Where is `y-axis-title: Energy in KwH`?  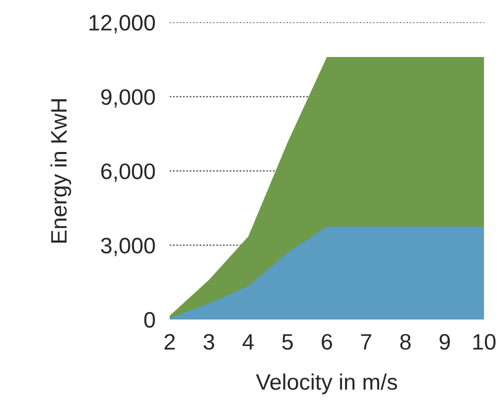
y-axis-title: Energy in KwH is located at coordinates (61, 171).